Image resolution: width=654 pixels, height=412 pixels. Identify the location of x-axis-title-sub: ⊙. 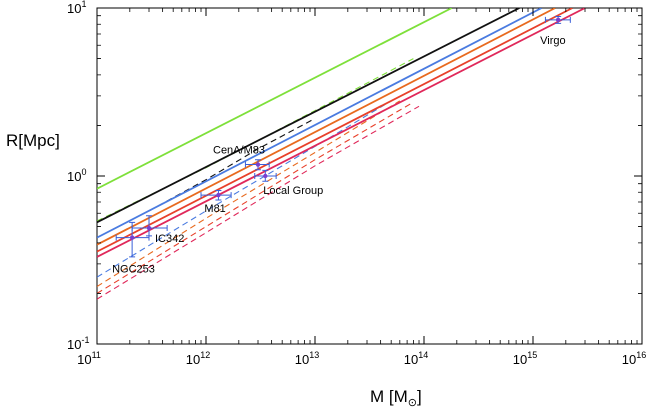
(412, 403).